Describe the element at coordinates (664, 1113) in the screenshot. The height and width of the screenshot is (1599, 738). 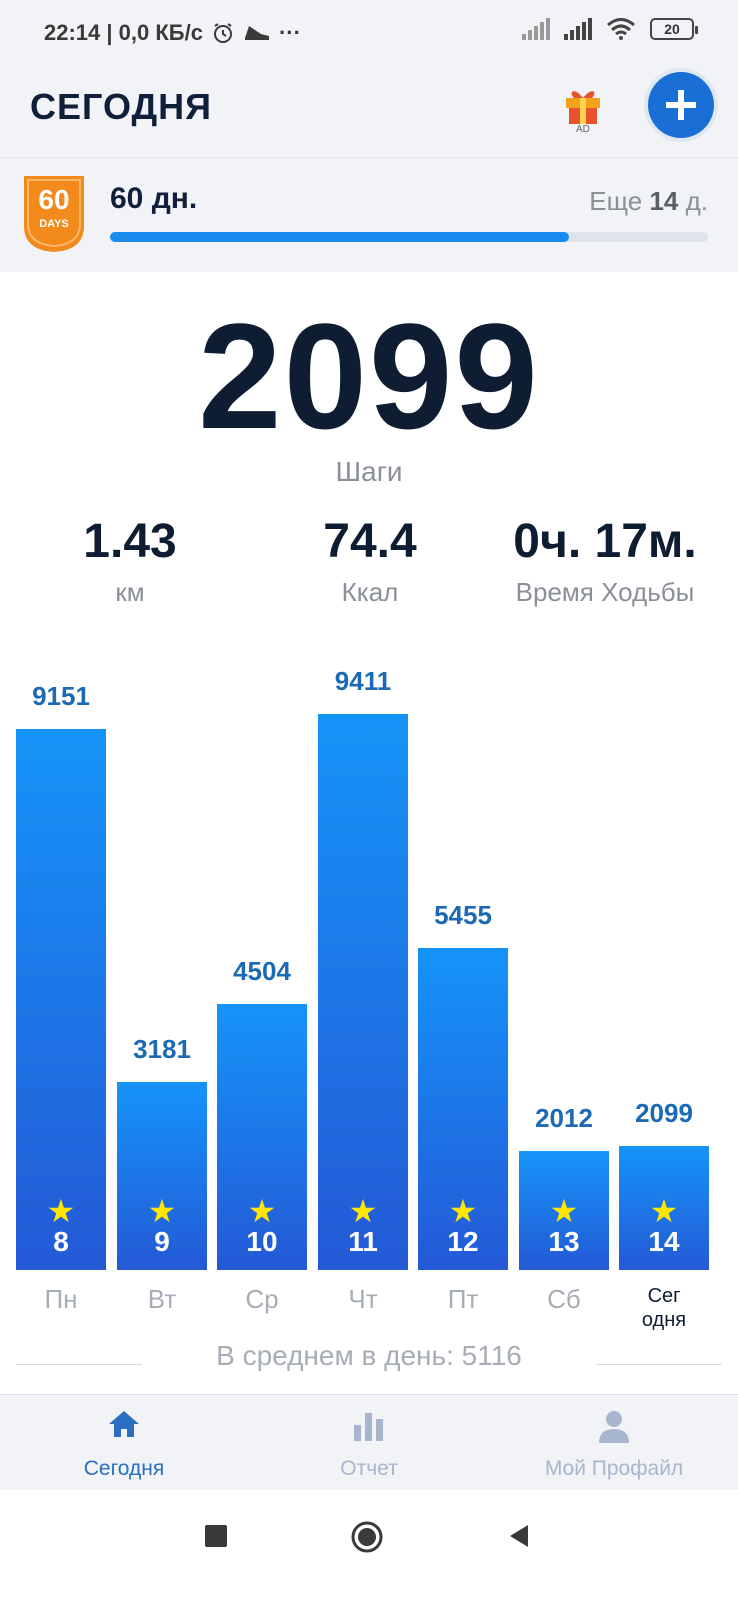
I see `chart-bar-value-label: 2099` at that location.